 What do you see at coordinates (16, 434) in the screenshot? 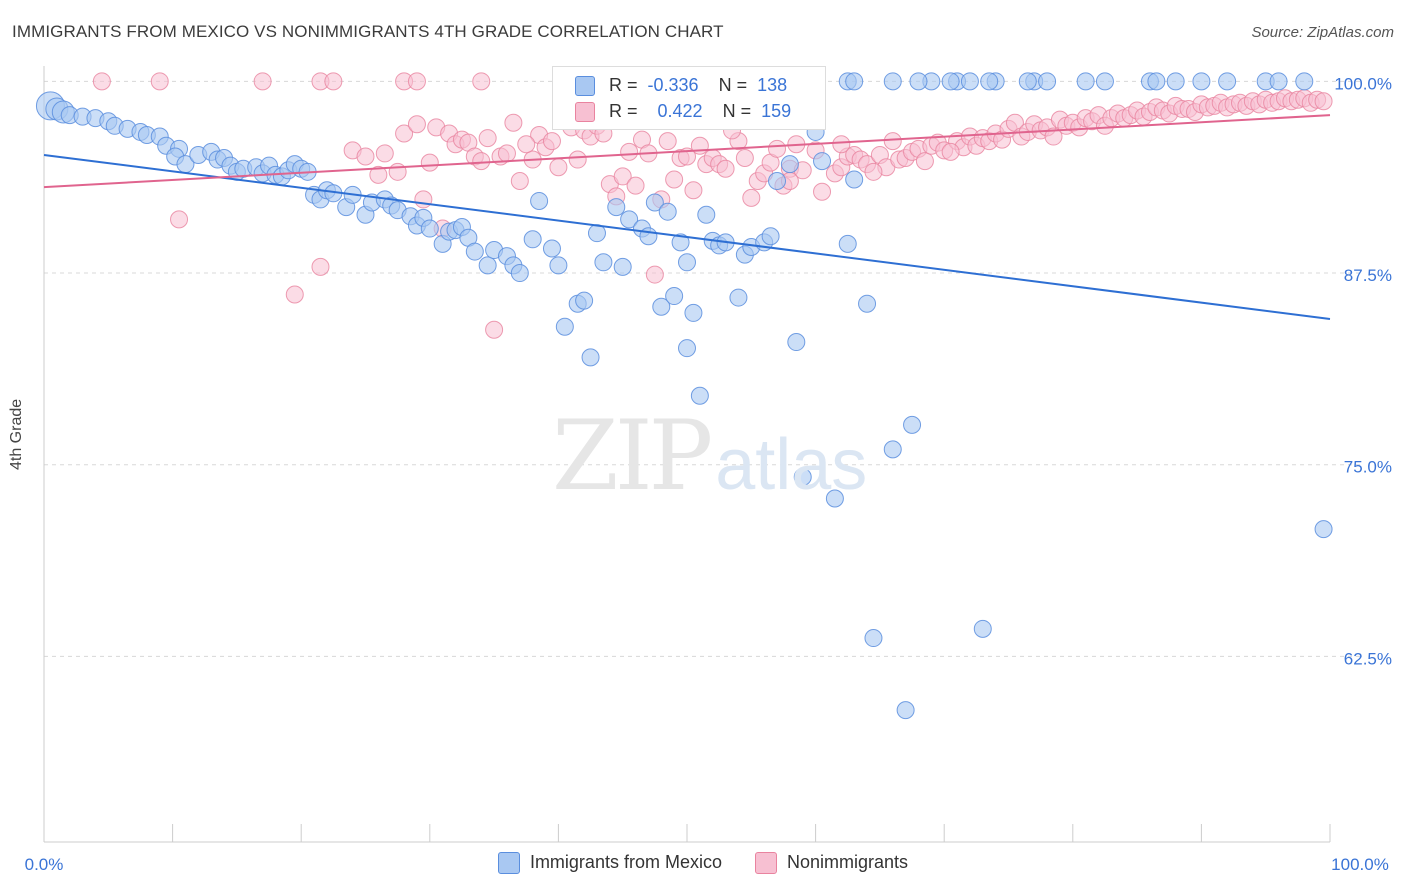
I see `y-axis-label: 4th Grade` at bounding box center [16, 434].